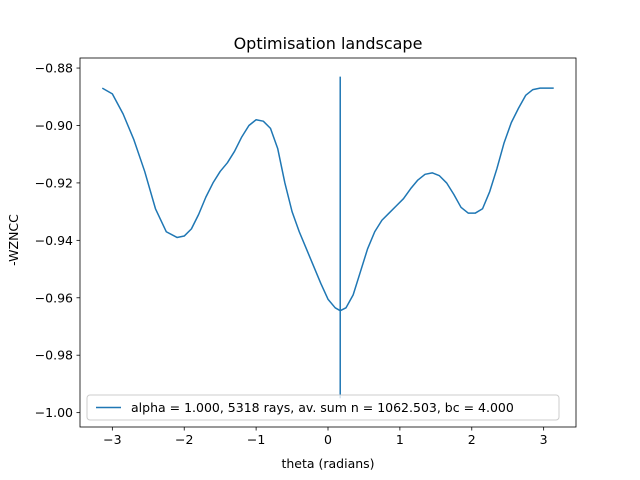 Image resolution: width=640 pixels, height=480 pixels. Describe the element at coordinates (256, 439) in the screenshot. I see `x-tick-label: −1` at that location.